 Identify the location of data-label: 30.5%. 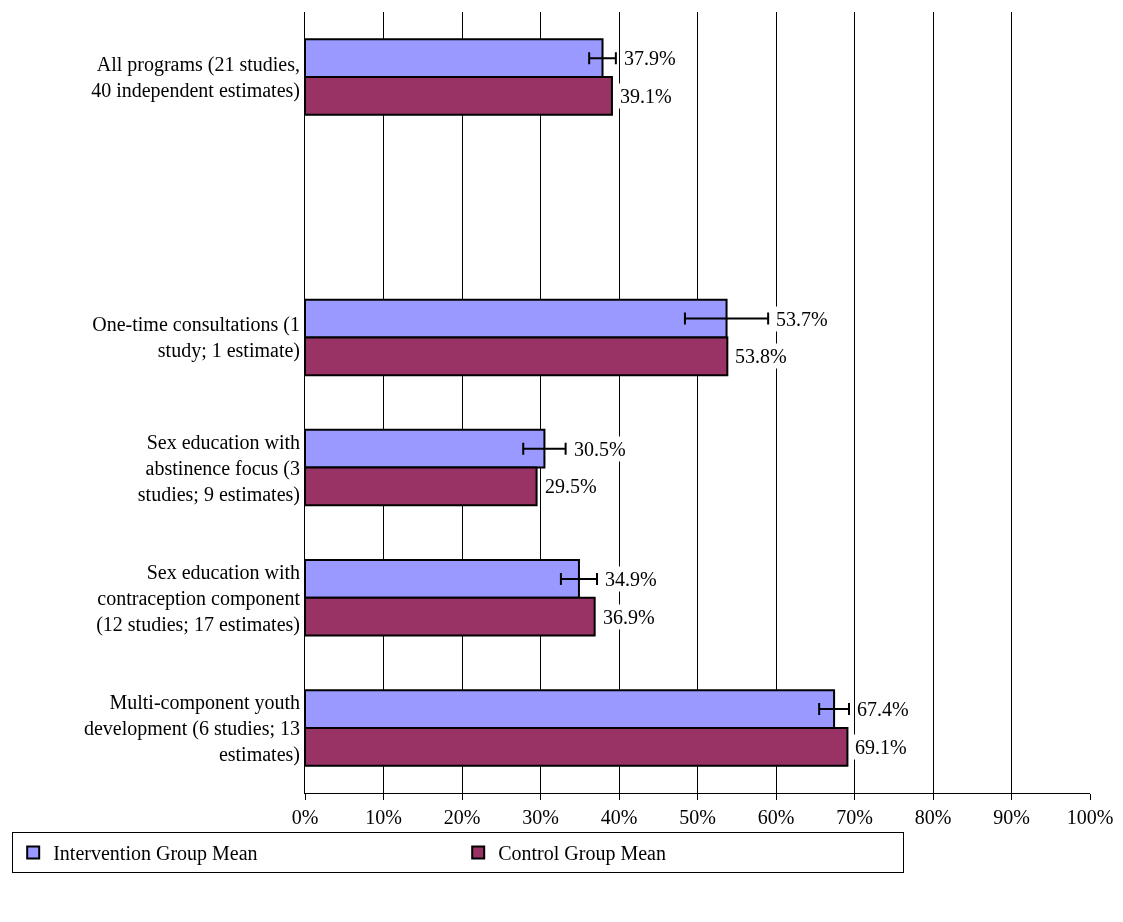
(600, 449).